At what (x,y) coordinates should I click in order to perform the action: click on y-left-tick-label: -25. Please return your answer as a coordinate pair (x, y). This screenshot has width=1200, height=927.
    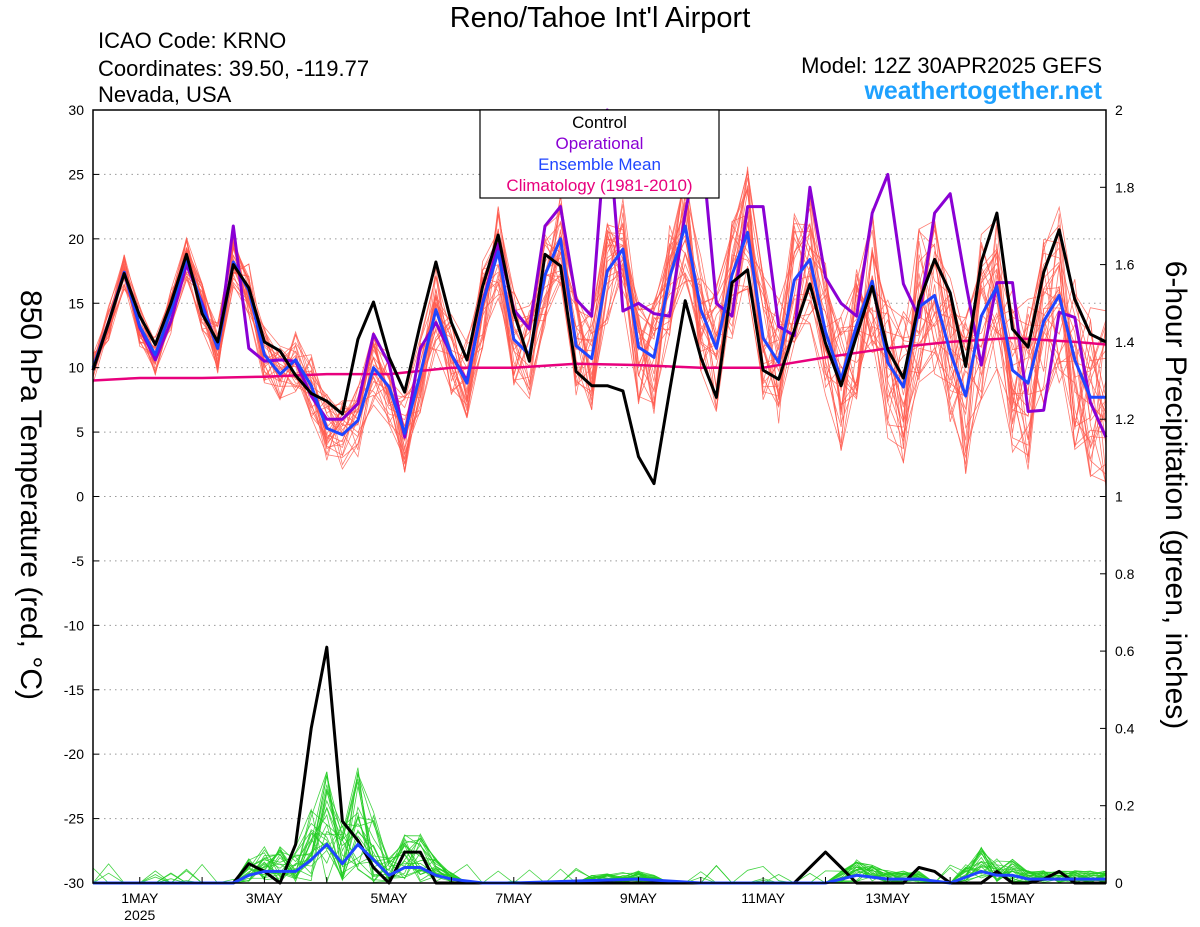
    Looking at the image, I should click on (74, 819).